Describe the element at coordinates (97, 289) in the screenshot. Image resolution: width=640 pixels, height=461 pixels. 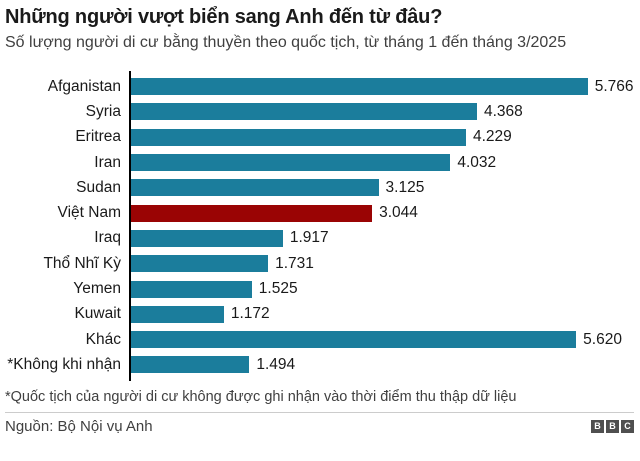
I see `category-label: Yemen` at that location.